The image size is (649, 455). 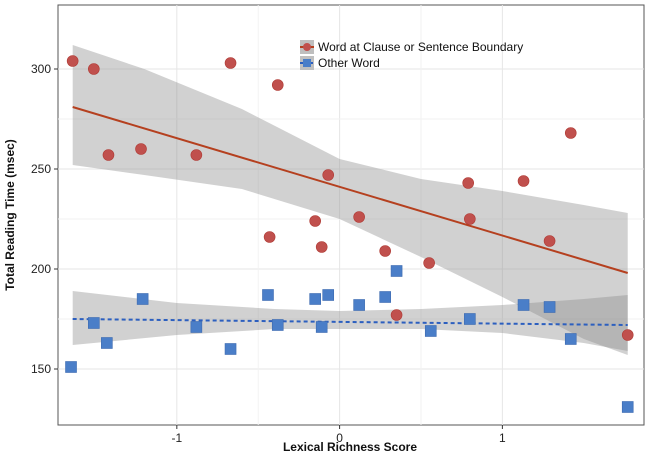 I want to click on legend-label-boundary: Word at Clause or Sentence Boundary, so click(x=420, y=47).